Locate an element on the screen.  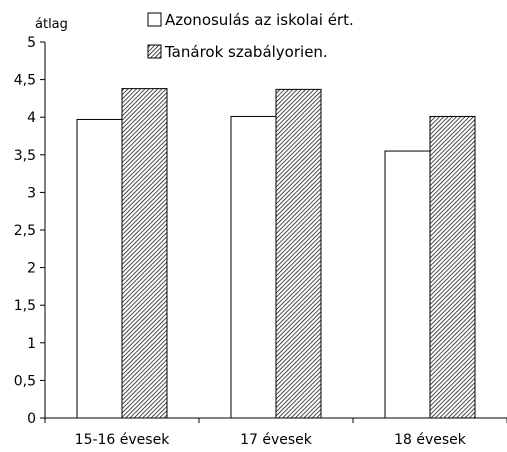
legend-label: Tanárok szabályorien. is located at coordinates (246, 52).